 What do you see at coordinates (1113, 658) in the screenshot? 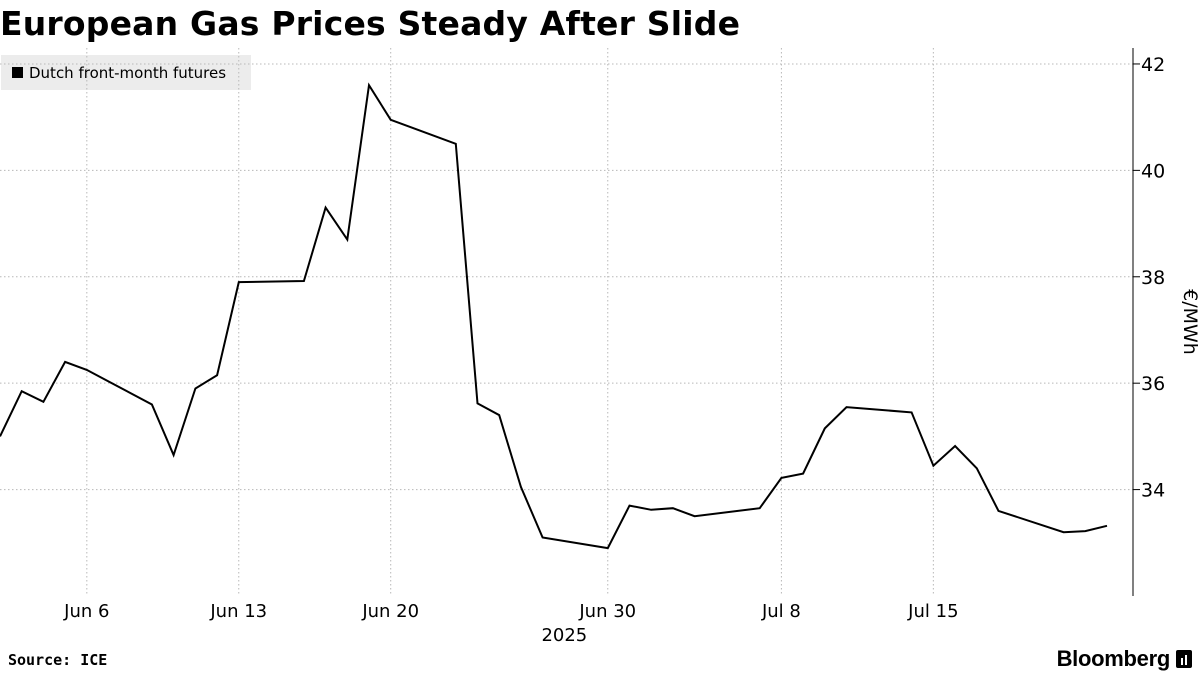
I see `brand-wordmark: Bloomberg` at bounding box center [1113, 658].